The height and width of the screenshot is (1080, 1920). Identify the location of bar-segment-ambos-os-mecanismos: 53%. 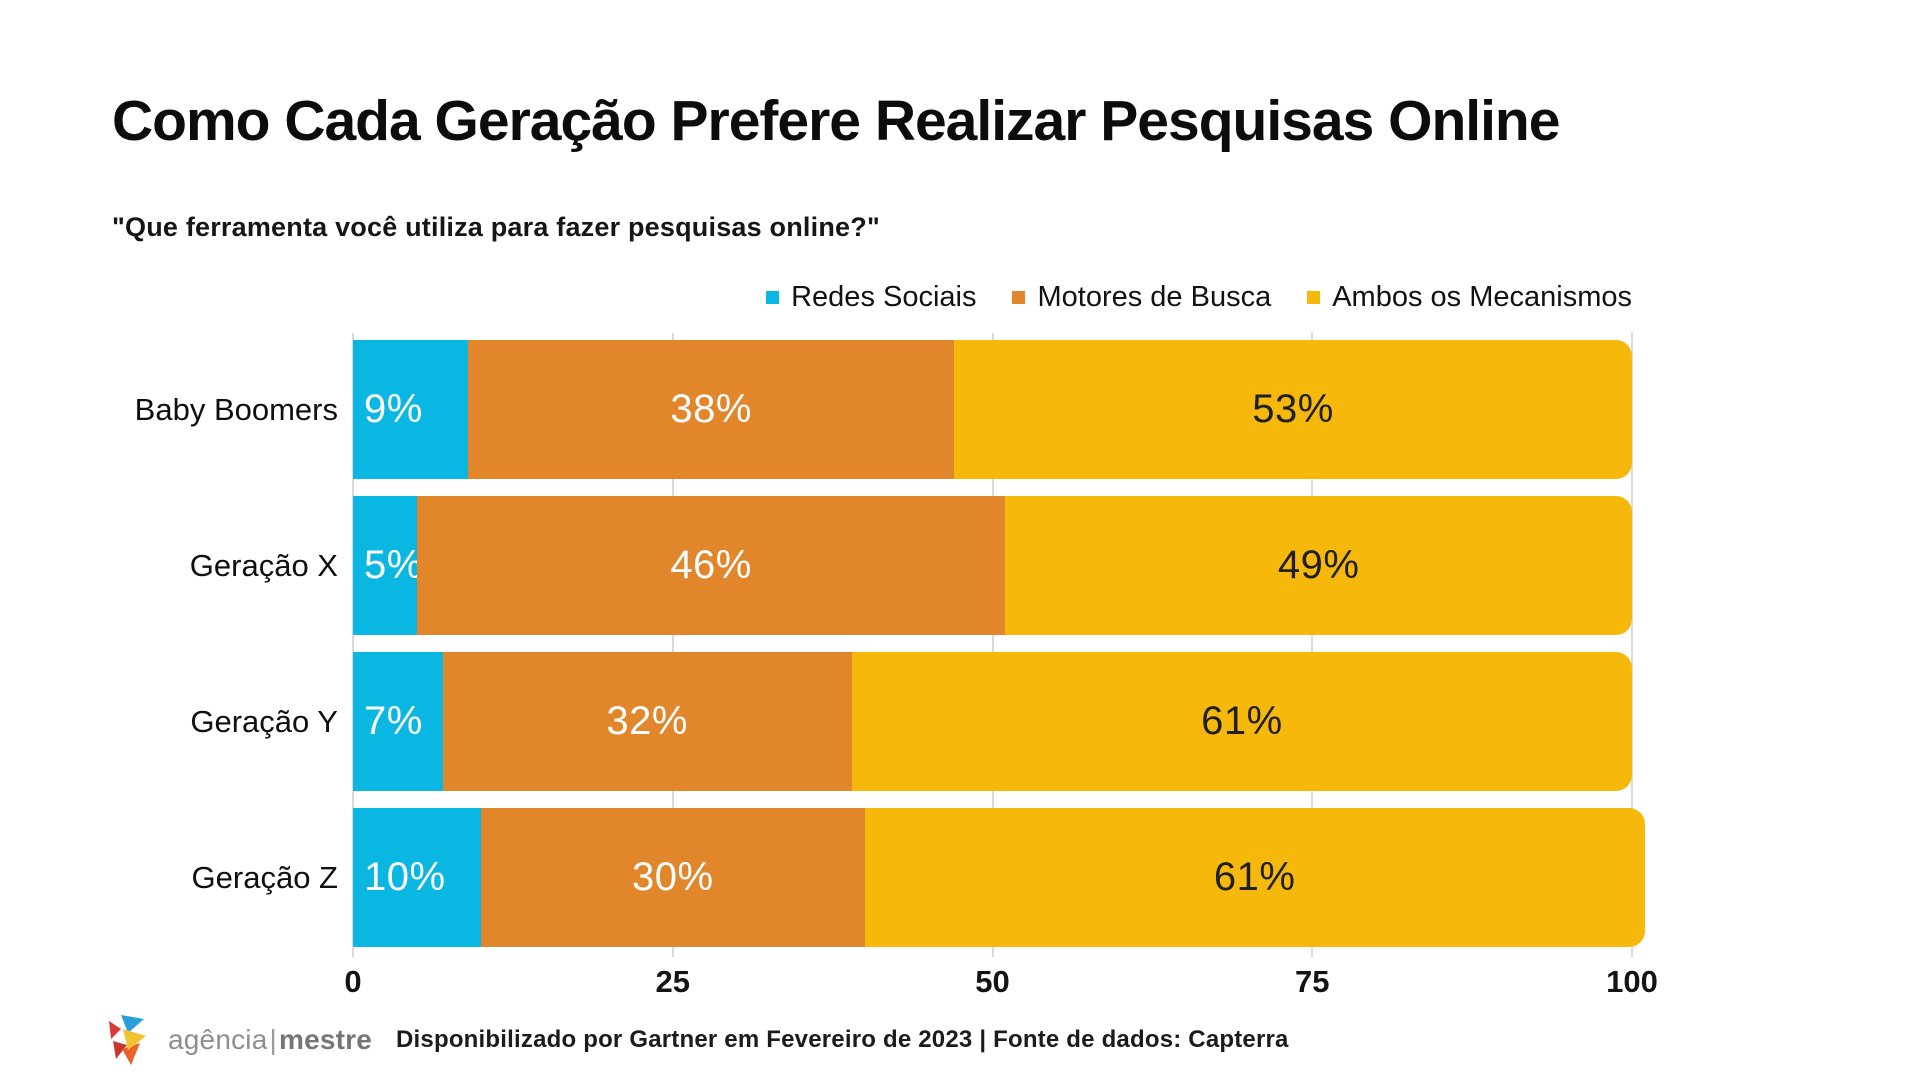
(1293, 409).